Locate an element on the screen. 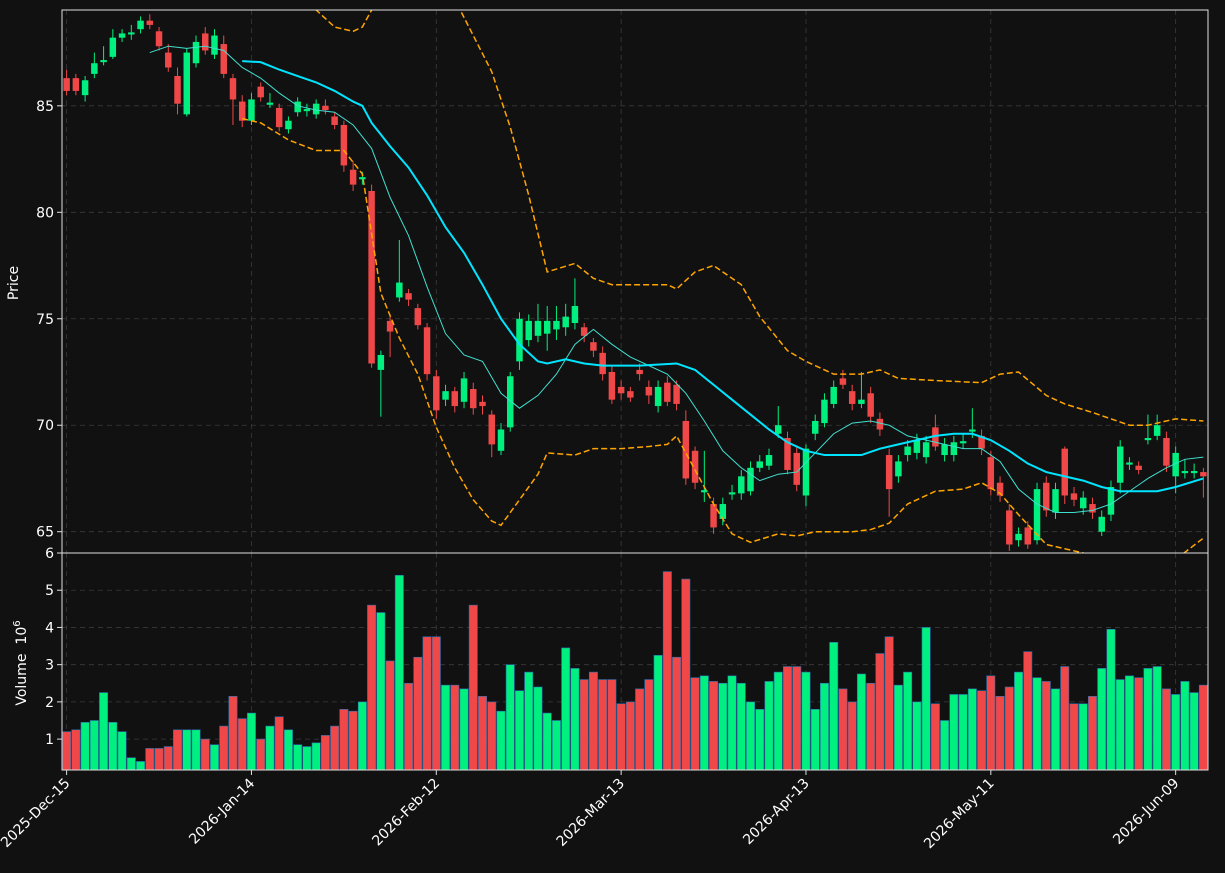 This screenshot has width=1225, height=873. y-tick-label: 6 is located at coordinates (49, 554).